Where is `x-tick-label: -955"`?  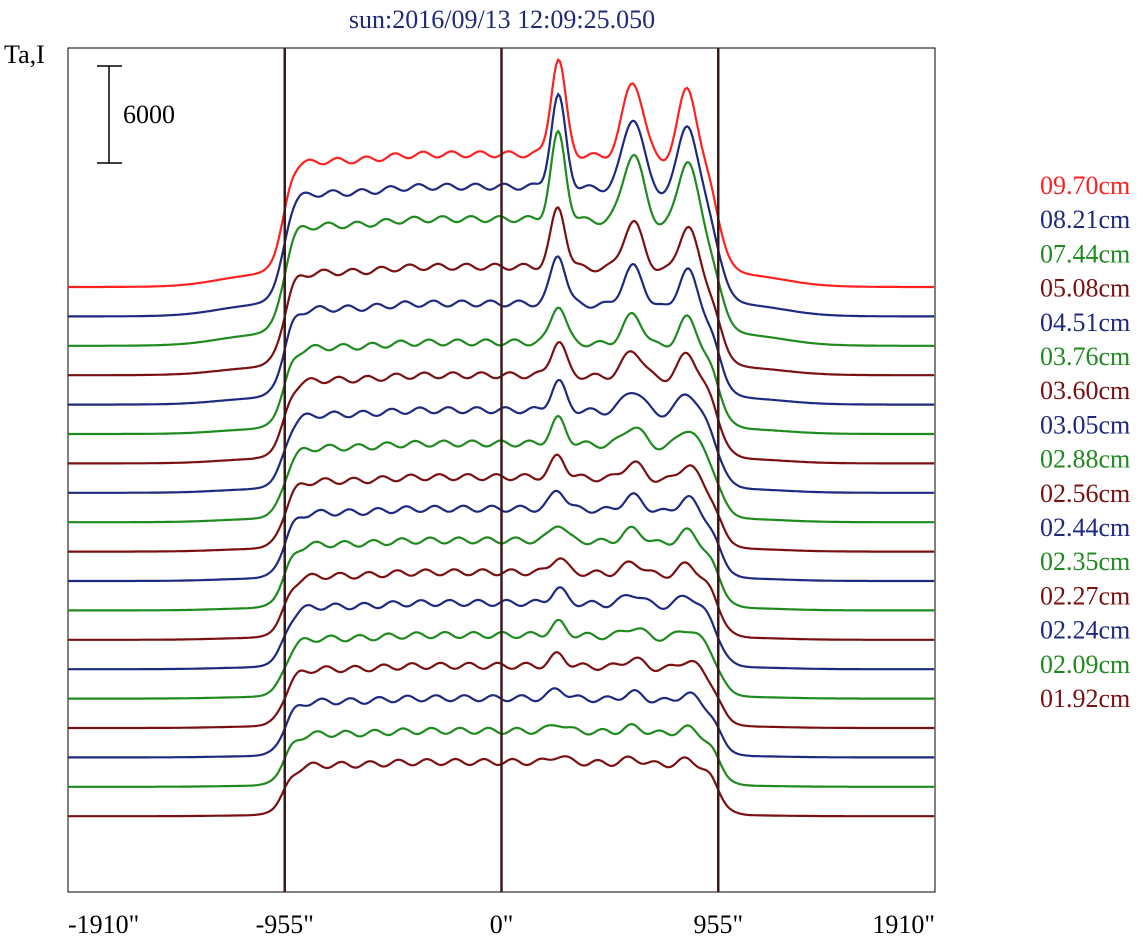
x-tick-label: -955" is located at coordinates (285, 924).